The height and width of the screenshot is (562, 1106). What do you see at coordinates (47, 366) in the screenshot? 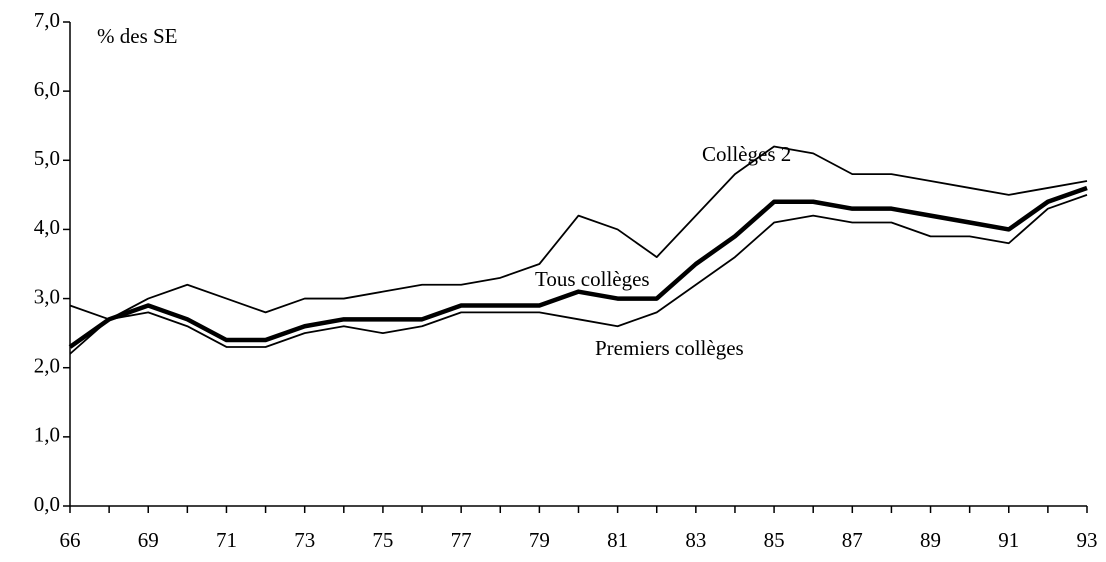
I see `y-tick-label: 2,0` at bounding box center [47, 366].